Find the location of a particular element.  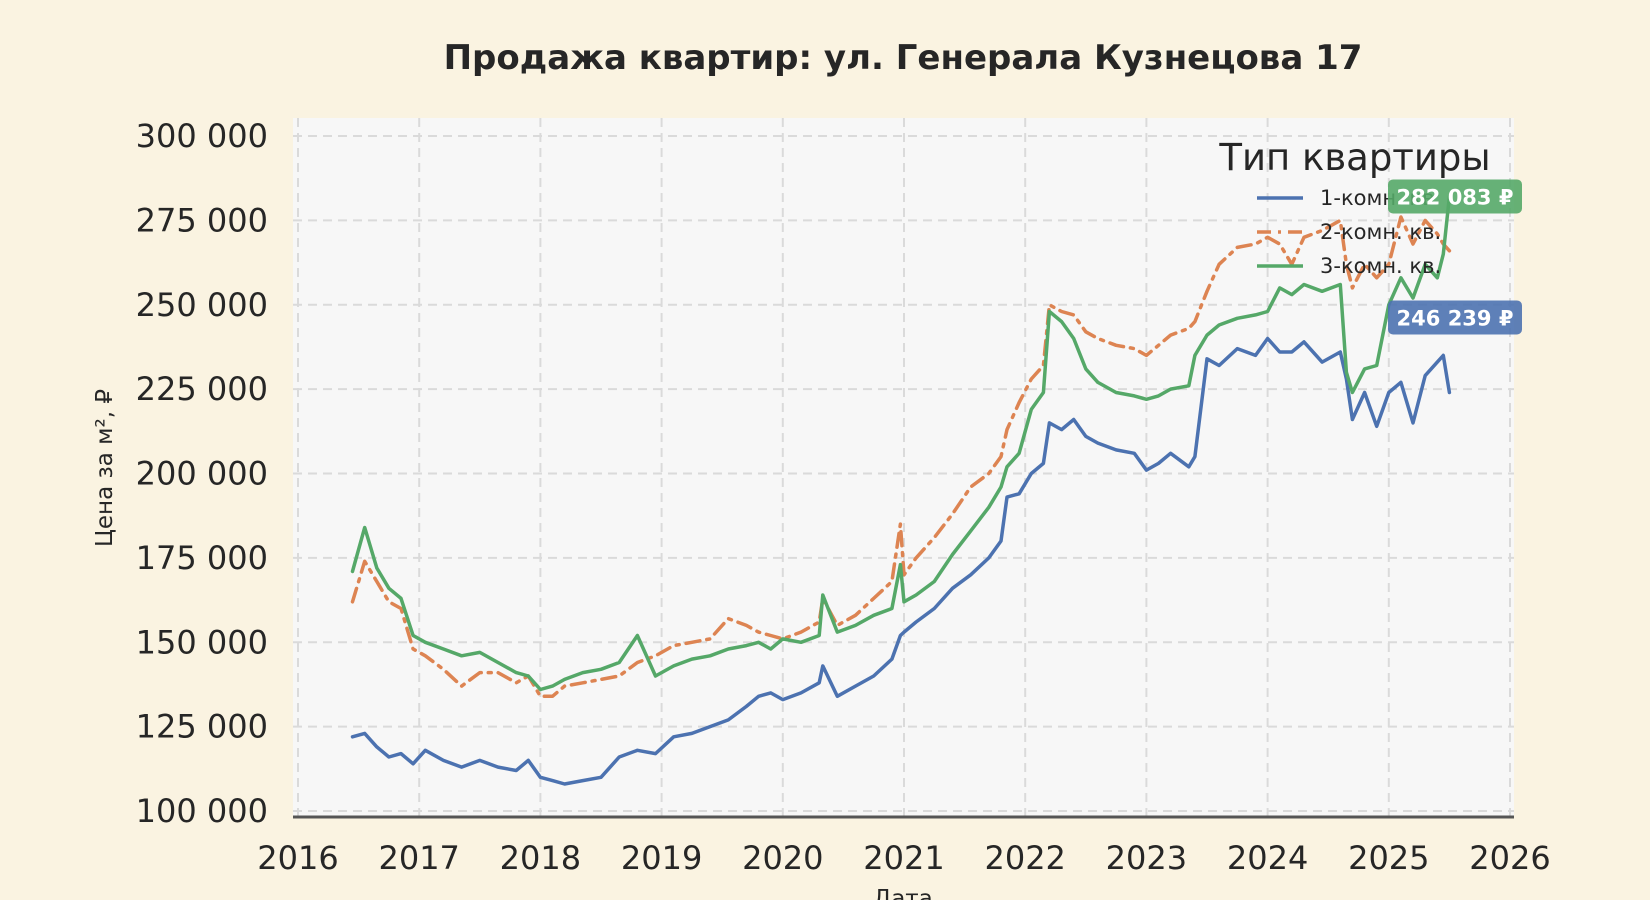

y-tick-label: 200 000 is located at coordinates (202, 474).